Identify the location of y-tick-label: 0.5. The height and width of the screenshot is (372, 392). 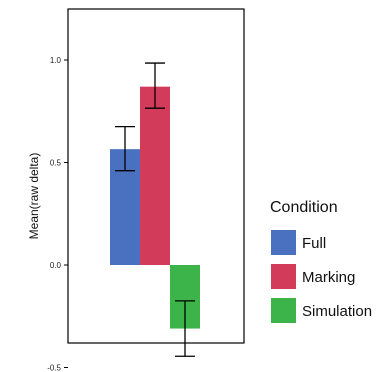
(56, 163).